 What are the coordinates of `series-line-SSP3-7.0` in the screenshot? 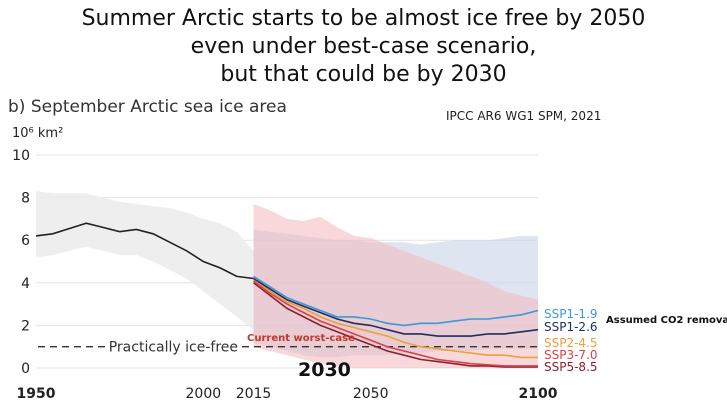 It's located at (395, 323).